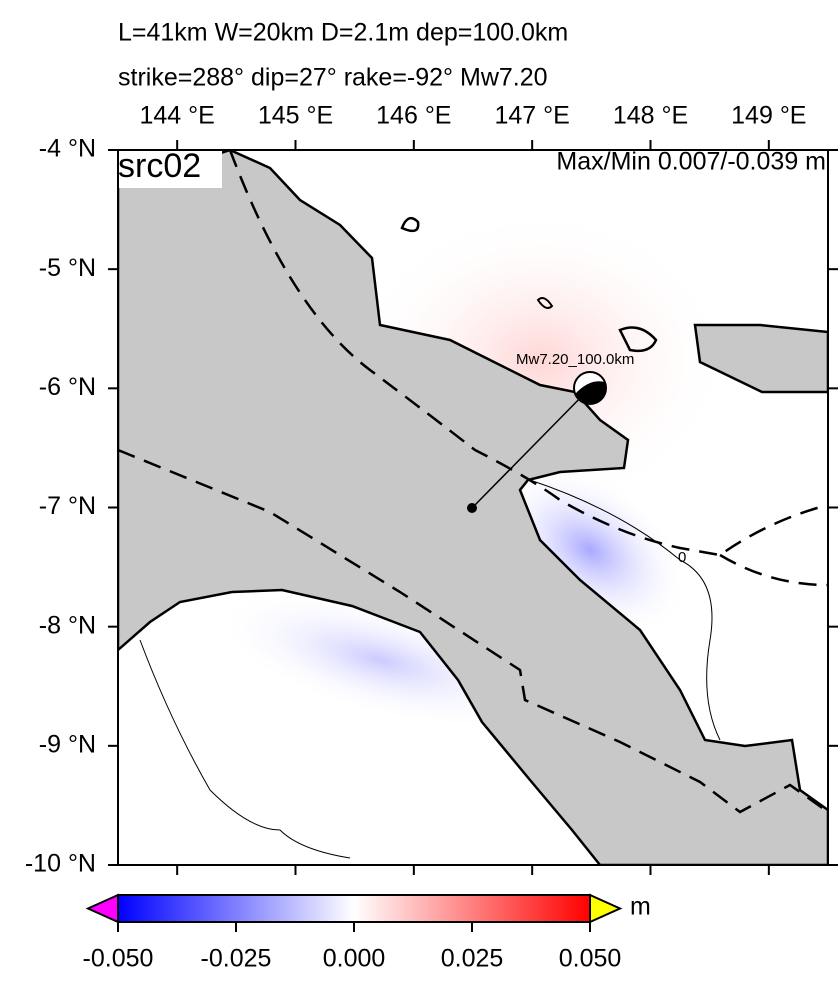  What do you see at coordinates (67, 387) in the screenshot?
I see `y-tick-label: -6 °N` at bounding box center [67, 387].